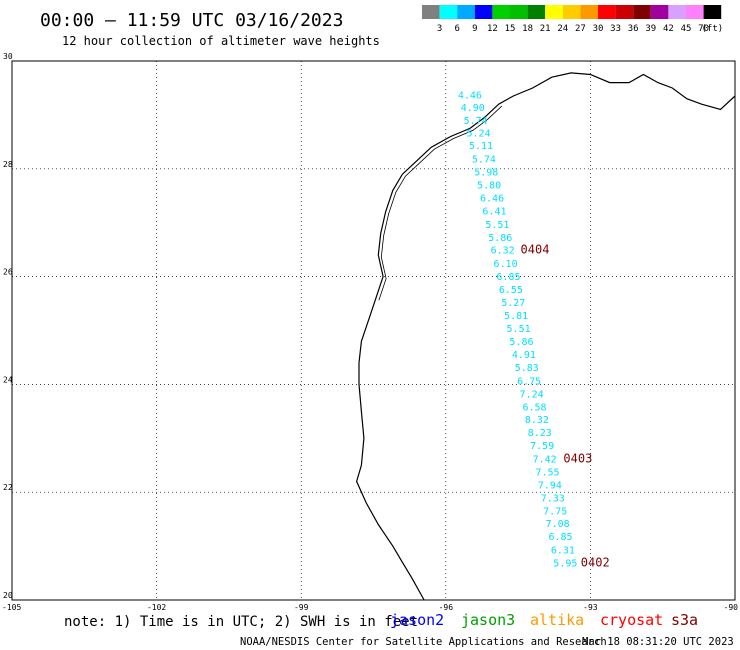 The height and width of the screenshot is (650, 740). Describe the element at coordinates (489, 186) in the screenshot. I see `swh-value: 5.80` at that location.